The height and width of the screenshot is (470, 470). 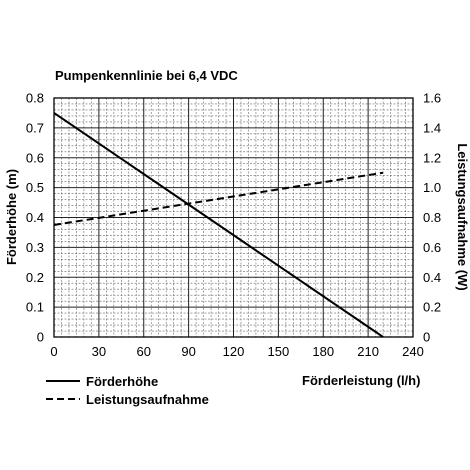 What do you see at coordinates (432, 127) in the screenshot?
I see `right-y-tick-label: 1.4` at bounding box center [432, 127].